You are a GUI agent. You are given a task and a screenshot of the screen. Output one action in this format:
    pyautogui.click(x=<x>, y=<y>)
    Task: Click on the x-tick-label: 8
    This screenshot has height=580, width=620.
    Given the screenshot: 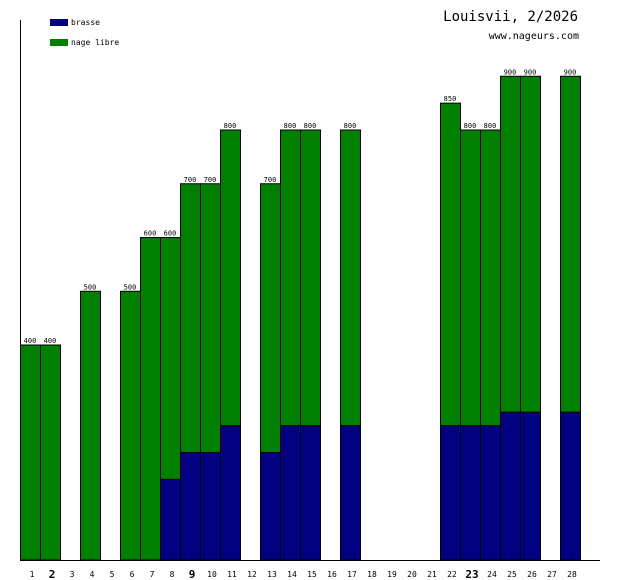 What is the action you would take?
    pyautogui.click(x=172, y=574)
    